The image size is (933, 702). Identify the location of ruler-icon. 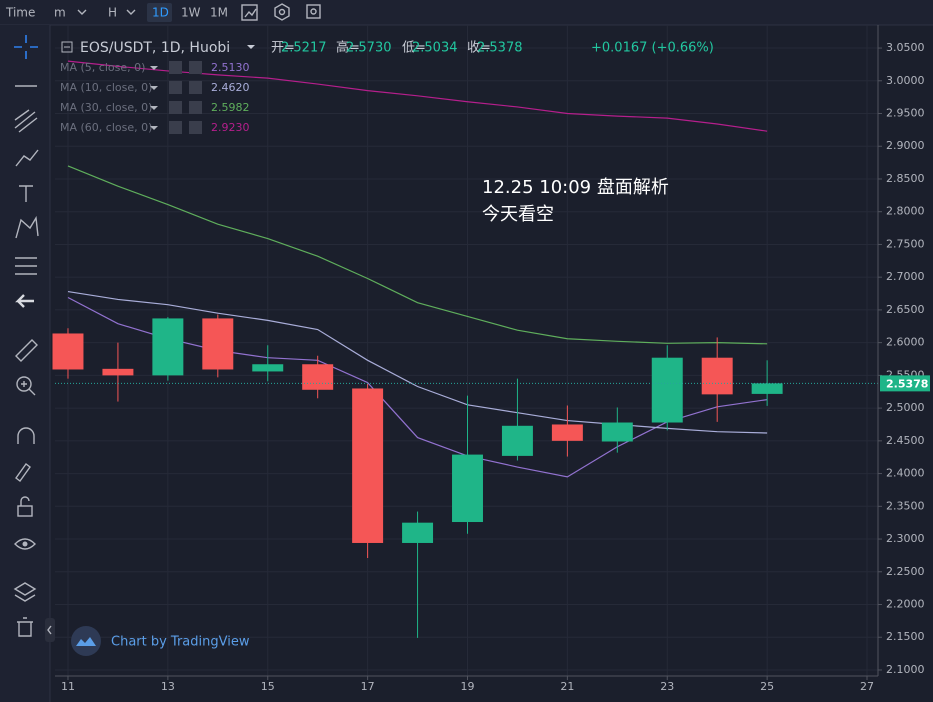
(26, 350).